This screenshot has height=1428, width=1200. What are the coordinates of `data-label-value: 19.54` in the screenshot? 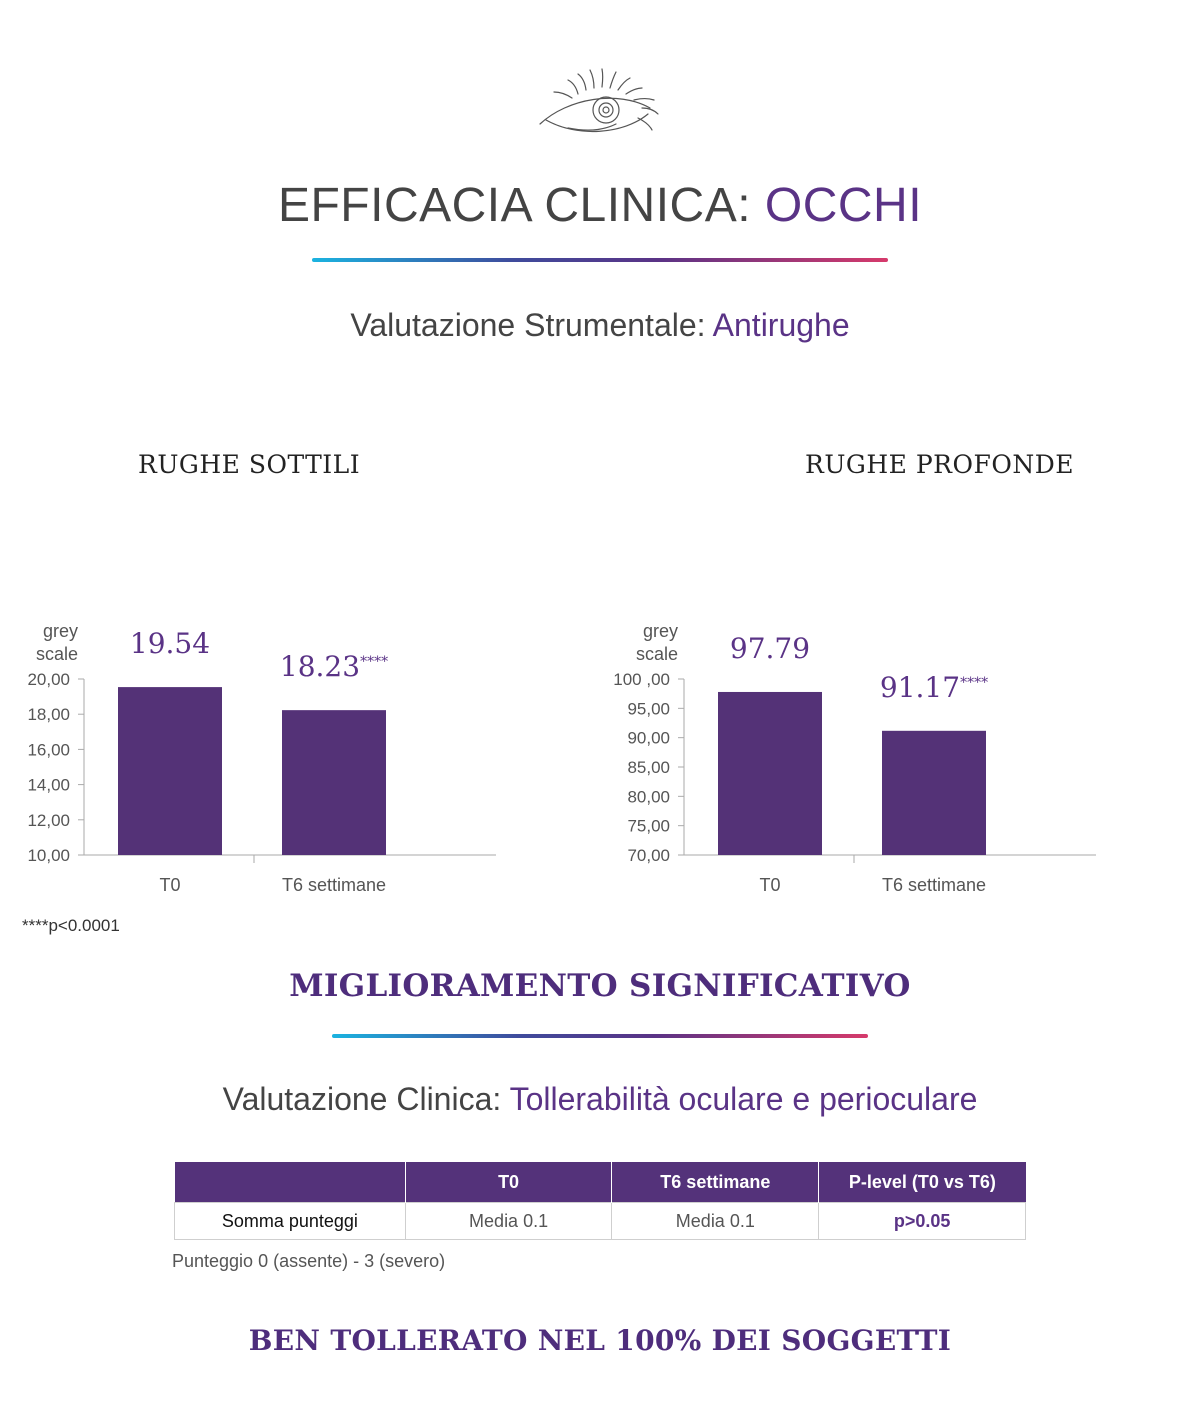 It's located at (170, 643).